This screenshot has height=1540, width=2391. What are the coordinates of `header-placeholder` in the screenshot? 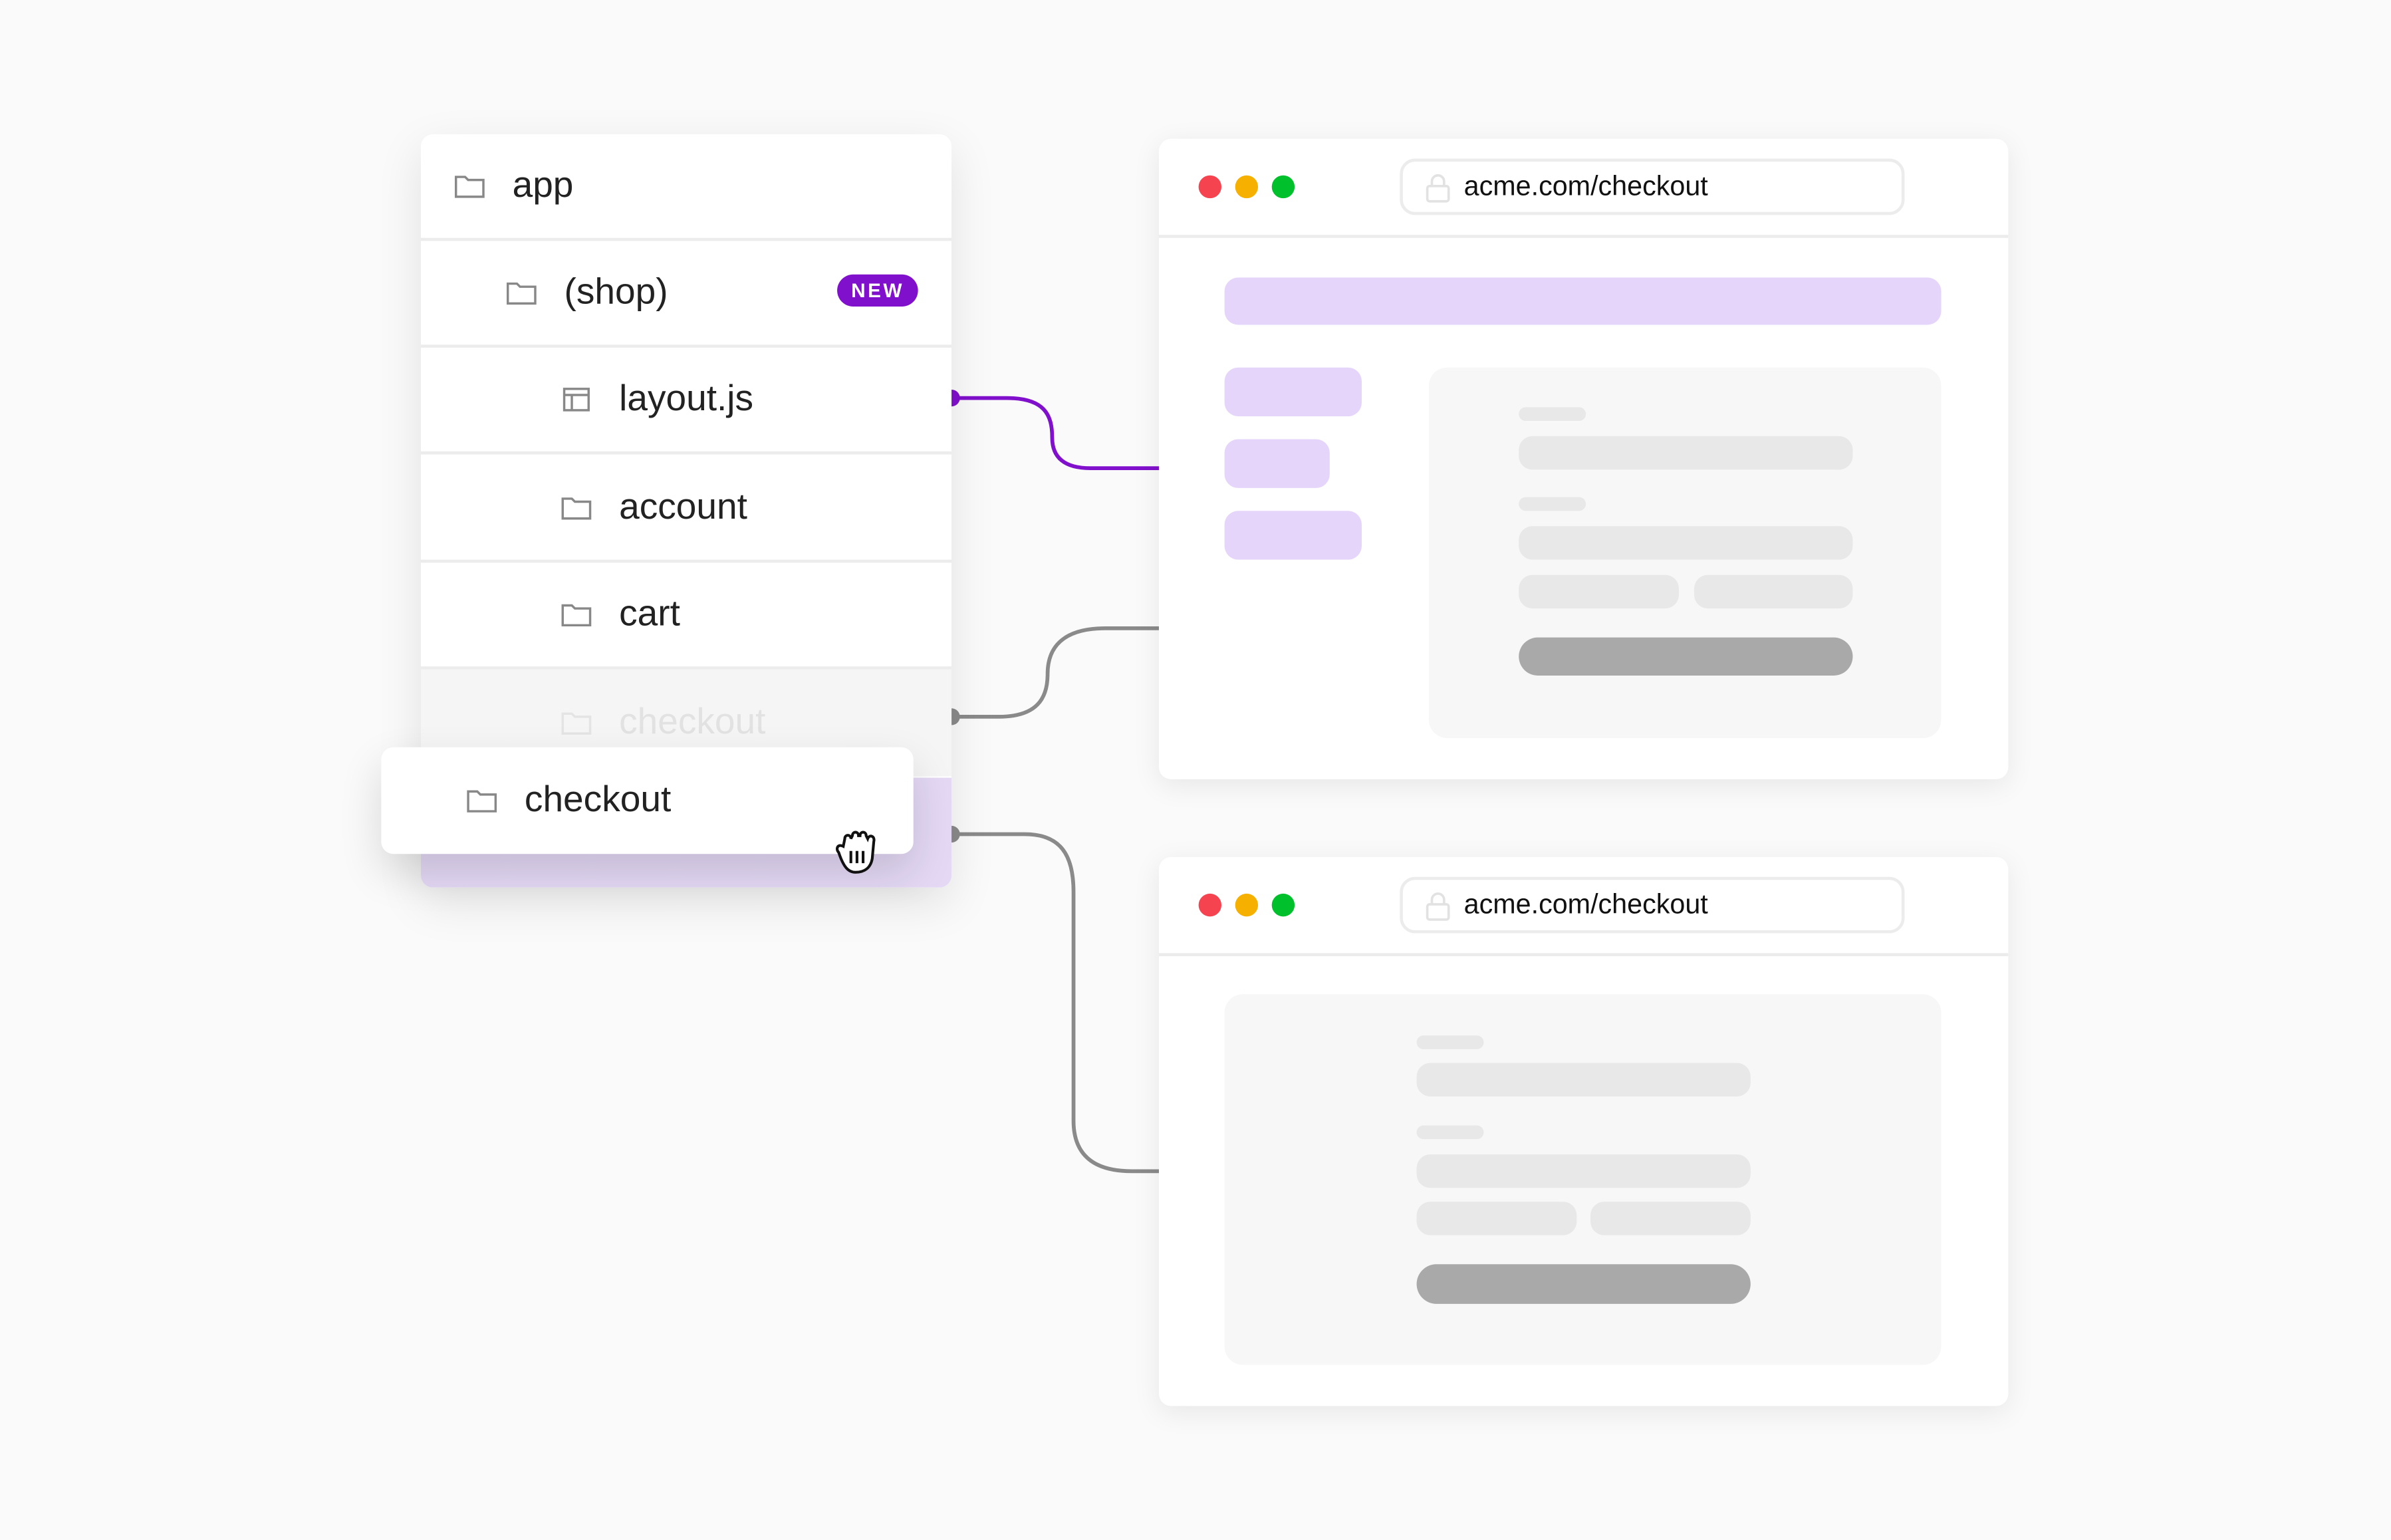 It's located at (1583, 301).